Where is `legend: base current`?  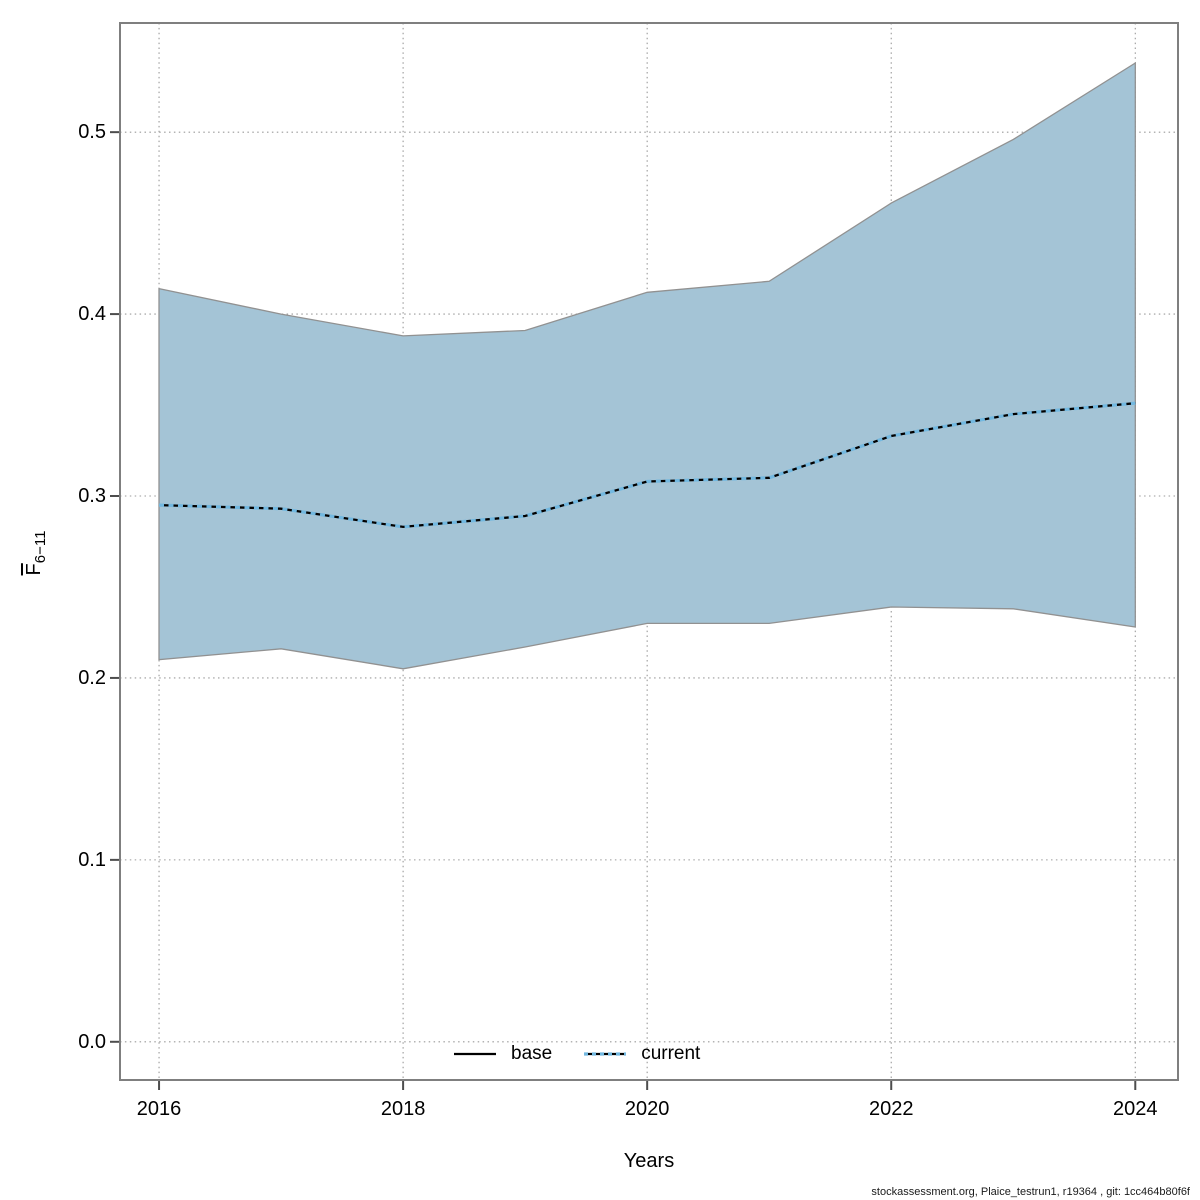 legend: base current is located at coordinates (576, 1054).